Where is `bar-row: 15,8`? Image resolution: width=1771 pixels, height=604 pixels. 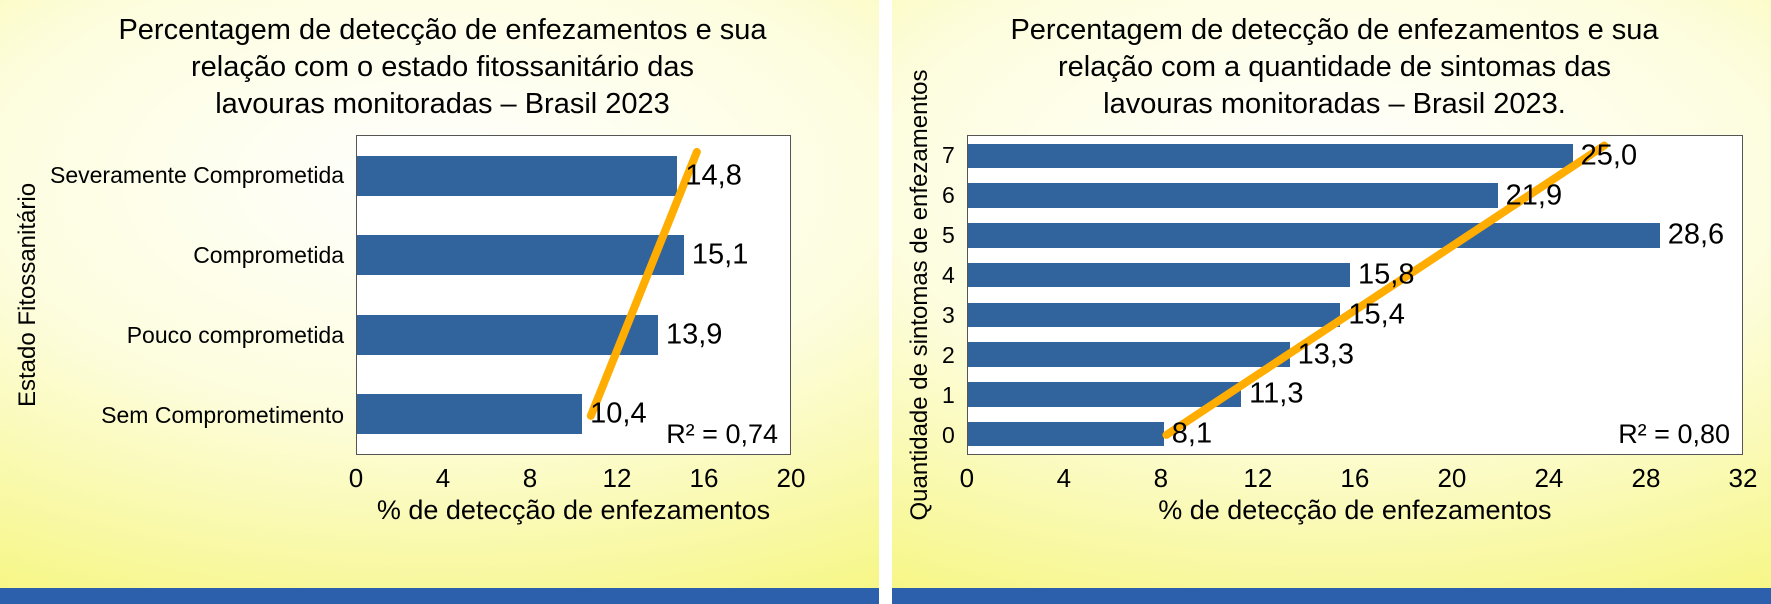 bar-row: 15,8 is located at coordinates (1354, 275).